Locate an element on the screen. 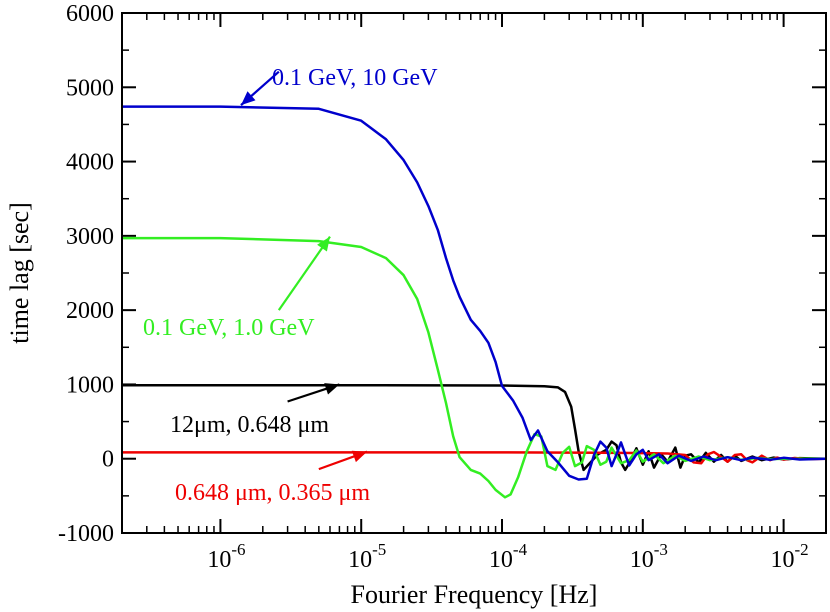 This screenshot has width=830, height=612. x-tick-label: 10⁻³ is located at coordinates (649, 556).